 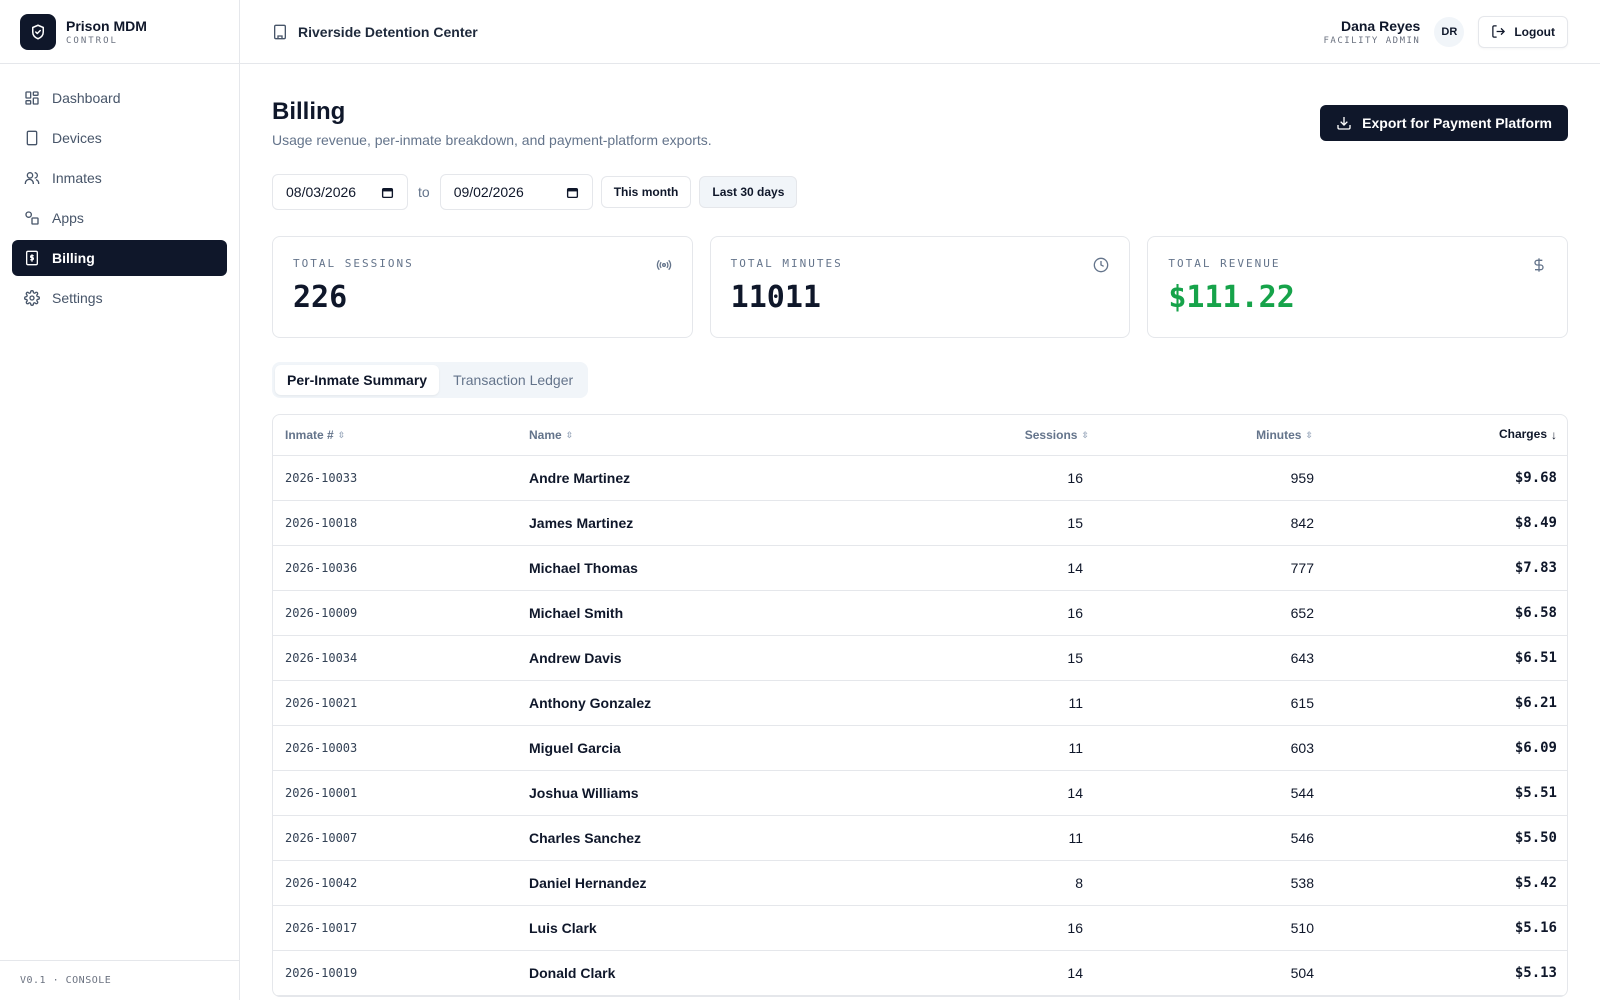 What do you see at coordinates (321, 972) in the screenshot?
I see `inmate-number-cell: 2026-10019` at bounding box center [321, 972].